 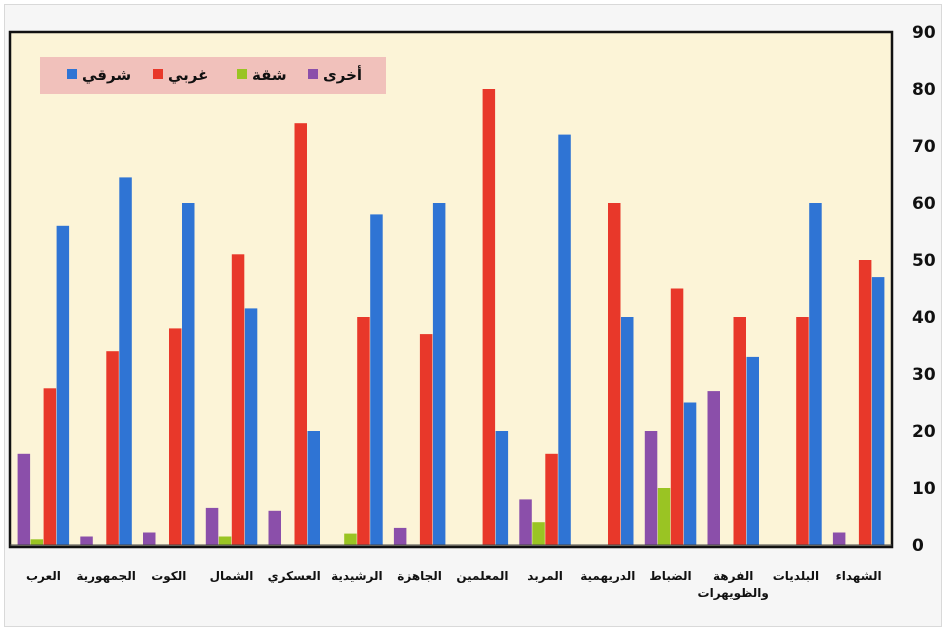 I want to click on x-tick-label: المعلمين, so click(x=482, y=576).